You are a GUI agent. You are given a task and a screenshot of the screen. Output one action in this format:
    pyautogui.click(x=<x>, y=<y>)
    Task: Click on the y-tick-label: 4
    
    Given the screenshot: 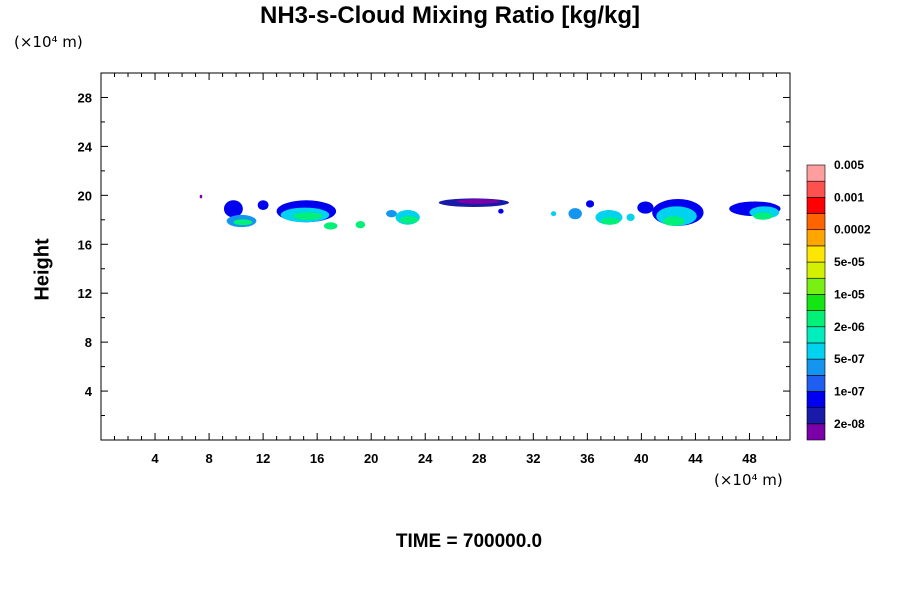 What is the action you would take?
    pyautogui.click(x=89, y=391)
    